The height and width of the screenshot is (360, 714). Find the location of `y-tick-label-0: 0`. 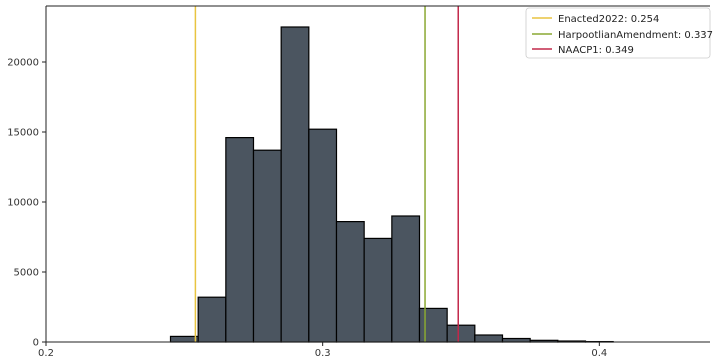

y-tick-label-0: 0 is located at coordinates (36, 343).